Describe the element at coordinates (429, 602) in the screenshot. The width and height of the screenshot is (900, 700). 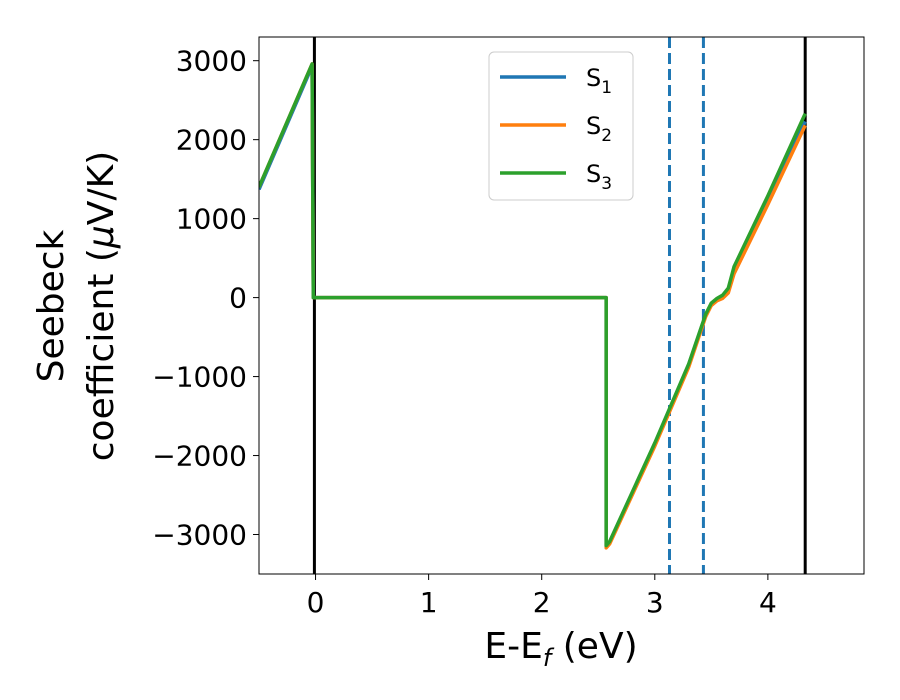
I see `x-tick-label: 1` at that location.